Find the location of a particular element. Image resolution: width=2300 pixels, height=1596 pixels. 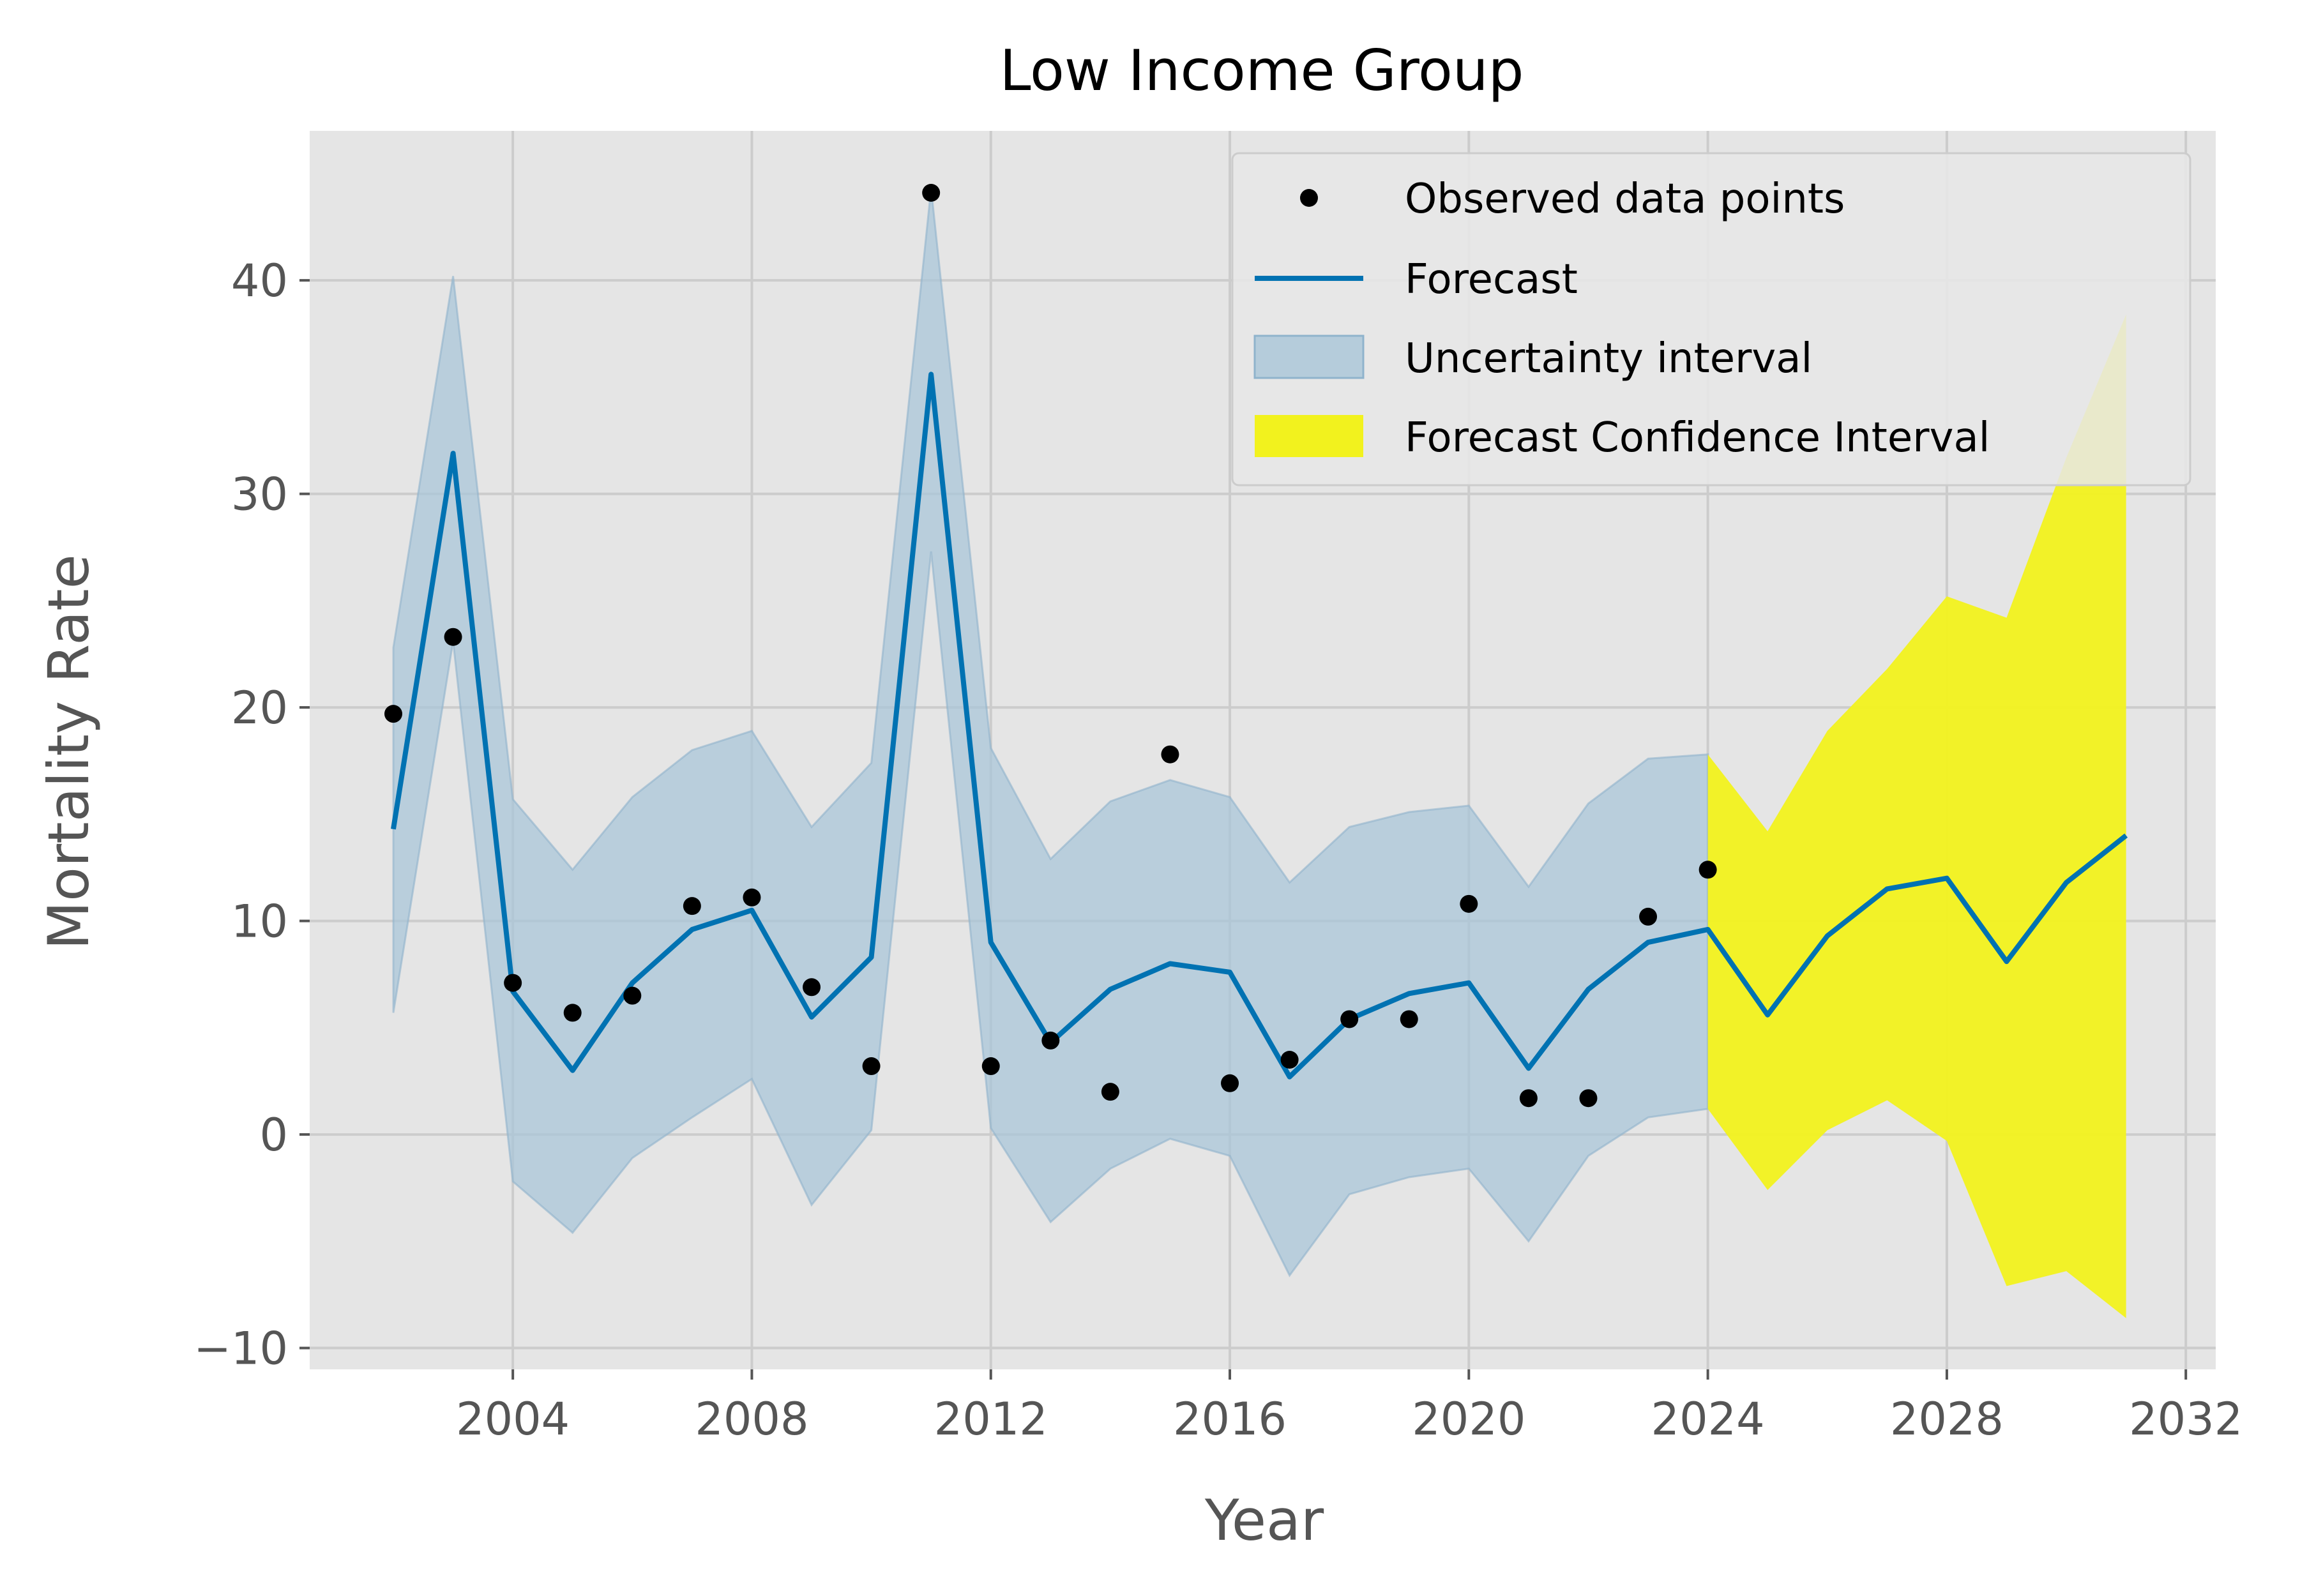

y-tick-label: 40 is located at coordinates (259, 281).